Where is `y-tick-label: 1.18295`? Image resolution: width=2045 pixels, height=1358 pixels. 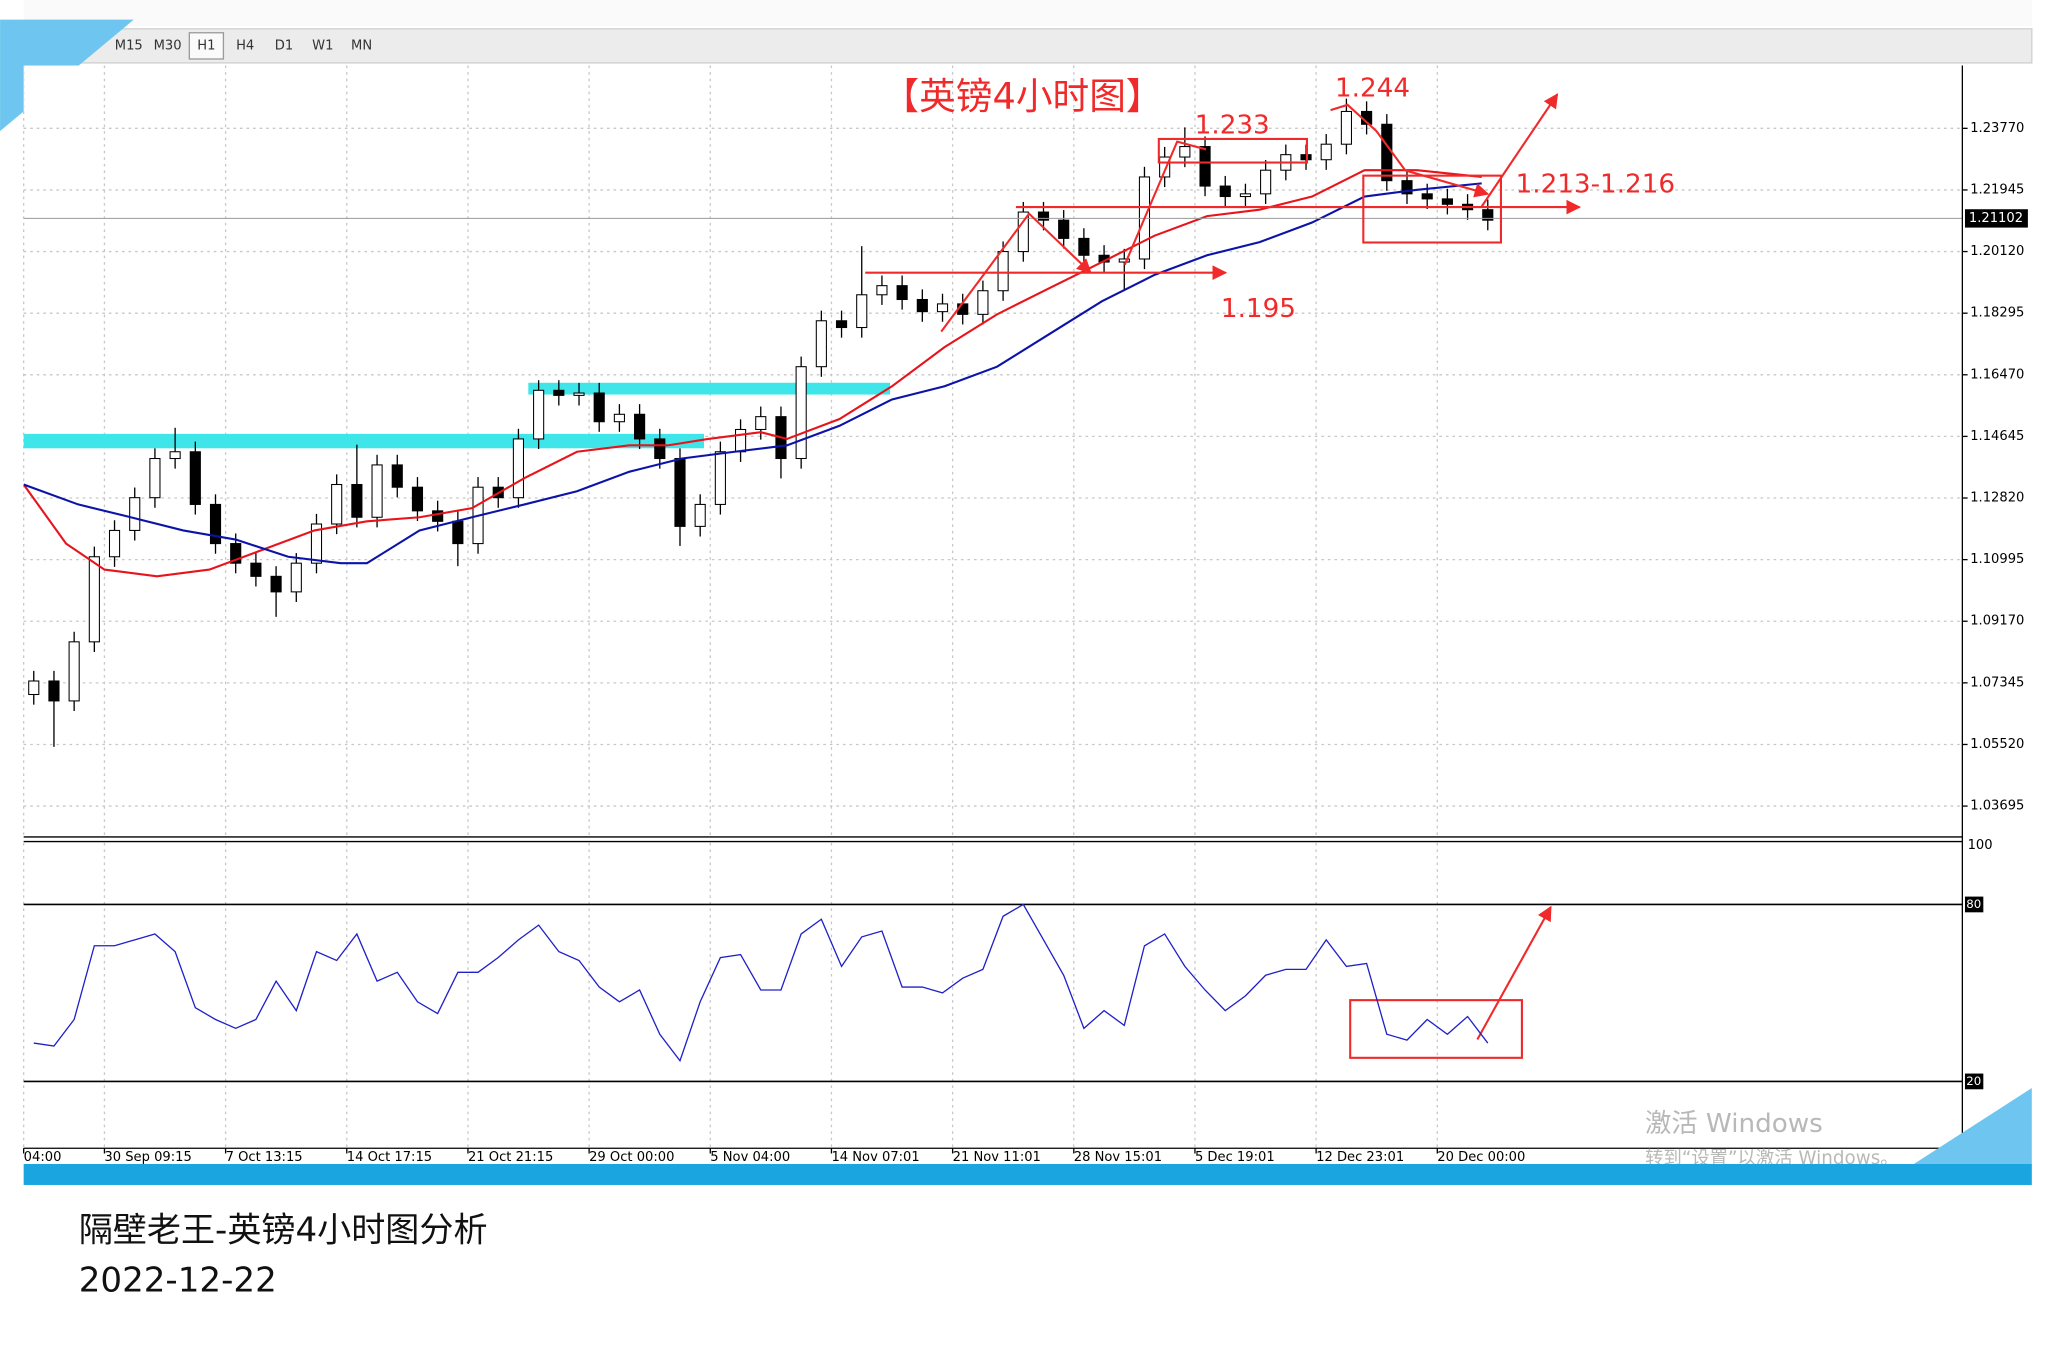
y-tick-label: 1.18295 is located at coordinates (1997, 313).